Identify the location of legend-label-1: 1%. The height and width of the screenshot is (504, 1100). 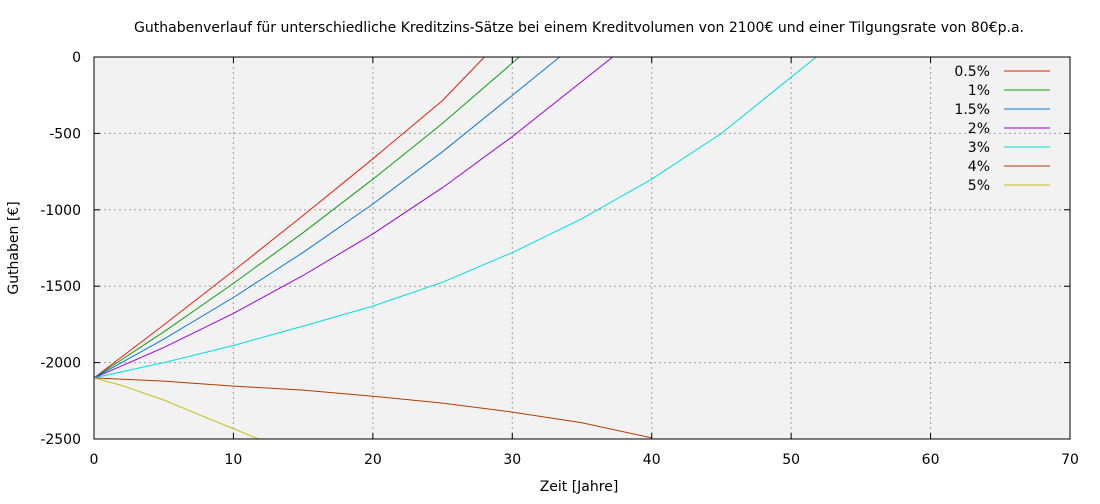
(979, 91).